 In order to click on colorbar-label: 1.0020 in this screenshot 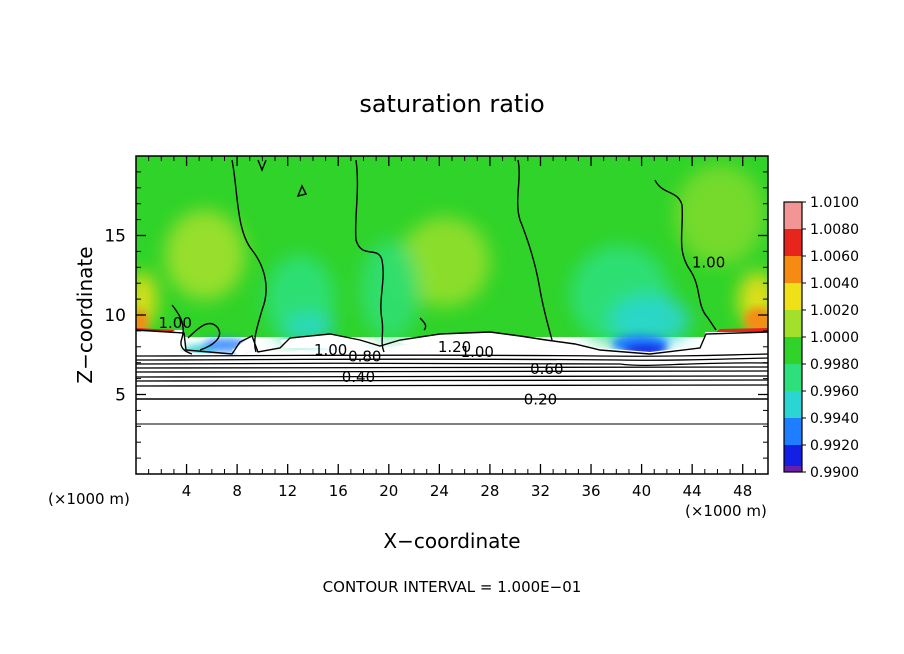, I will do `click(834, 311)`.